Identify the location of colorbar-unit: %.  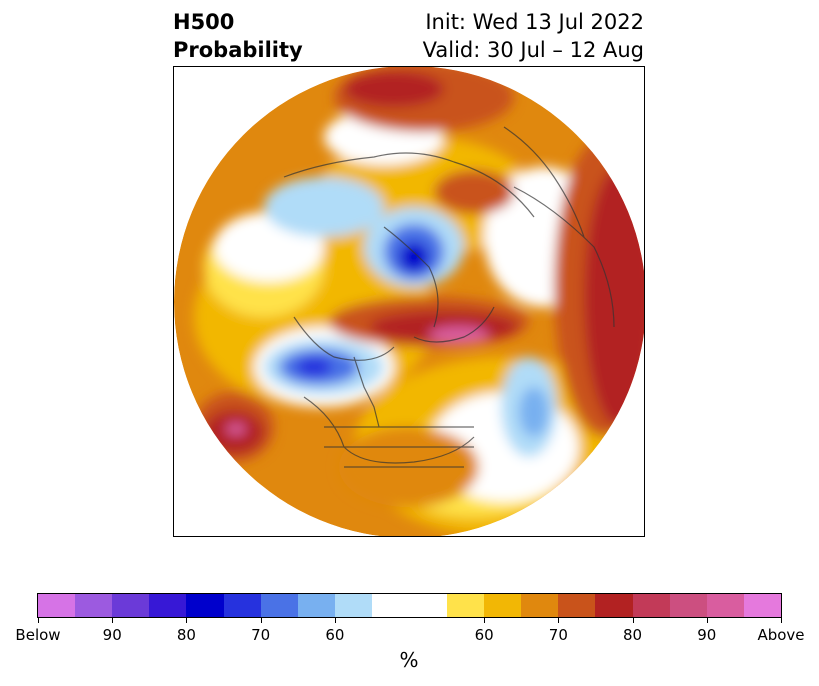
(409, 660).